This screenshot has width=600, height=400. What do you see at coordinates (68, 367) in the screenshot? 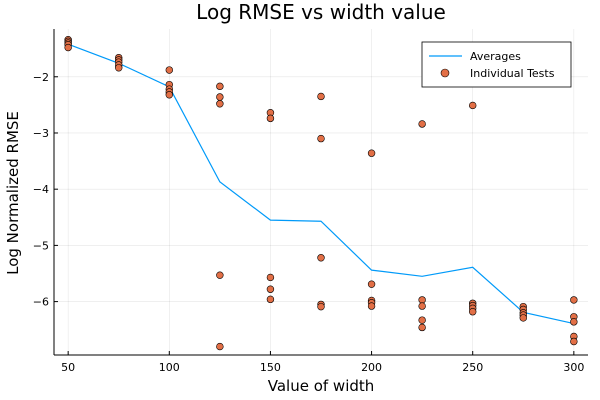
I see `x-tick-label: 50` at bounding box center [68, 367].